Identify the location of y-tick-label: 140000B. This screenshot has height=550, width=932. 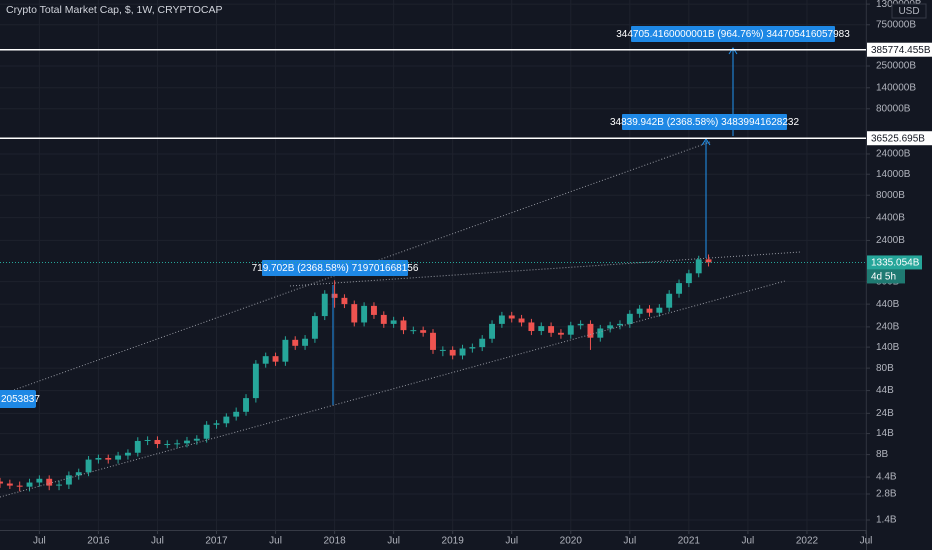
(896, 87).